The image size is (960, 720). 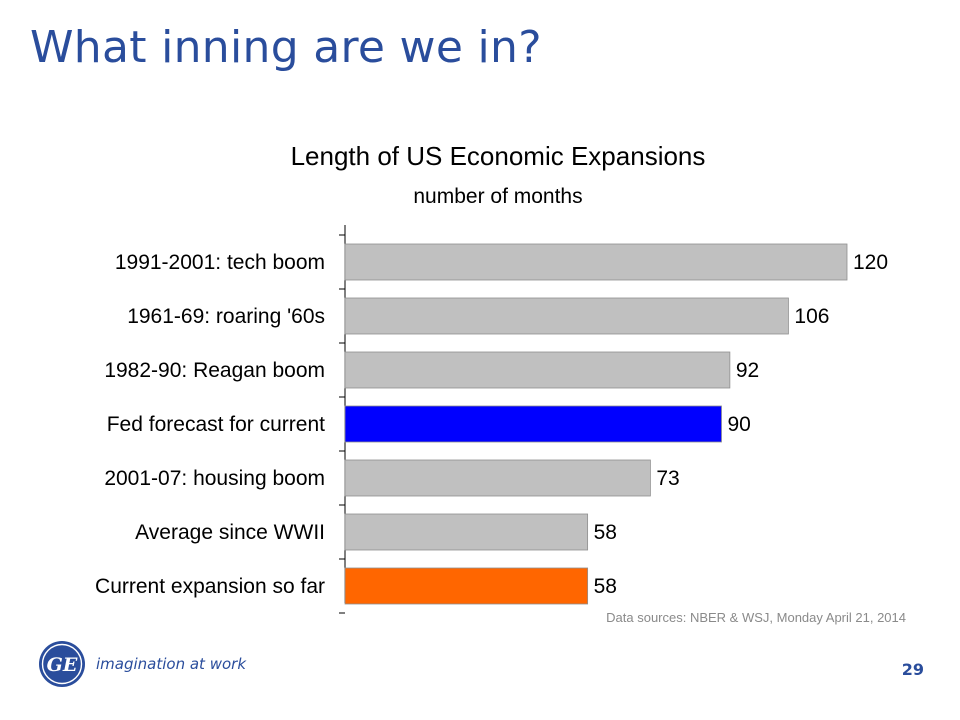 What do you see at coordinates (286, 47) in the screenshot?
I see `slide-title: What inning are we in?` at bounding box center [286, 47].